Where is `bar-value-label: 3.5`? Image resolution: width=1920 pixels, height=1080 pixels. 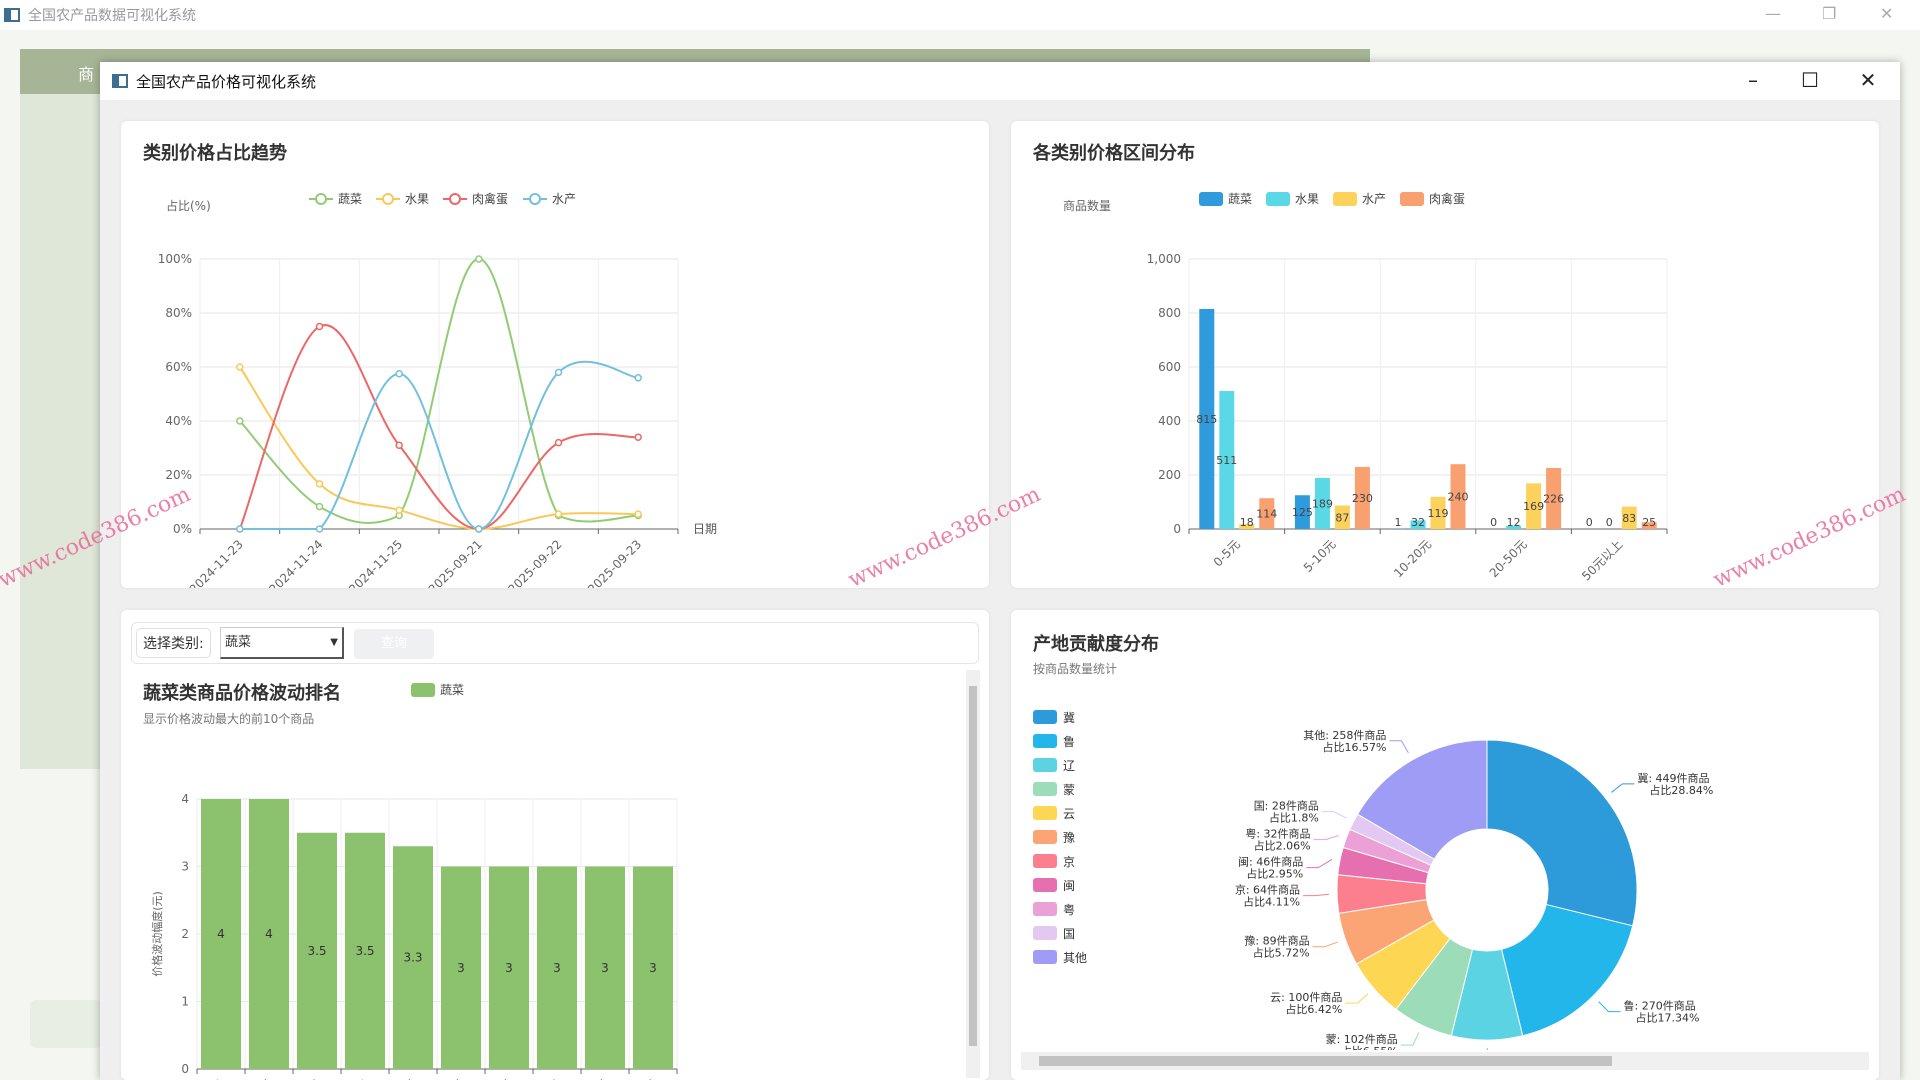
bar-value-label: 3.5 is located at coordinates (316, 951).